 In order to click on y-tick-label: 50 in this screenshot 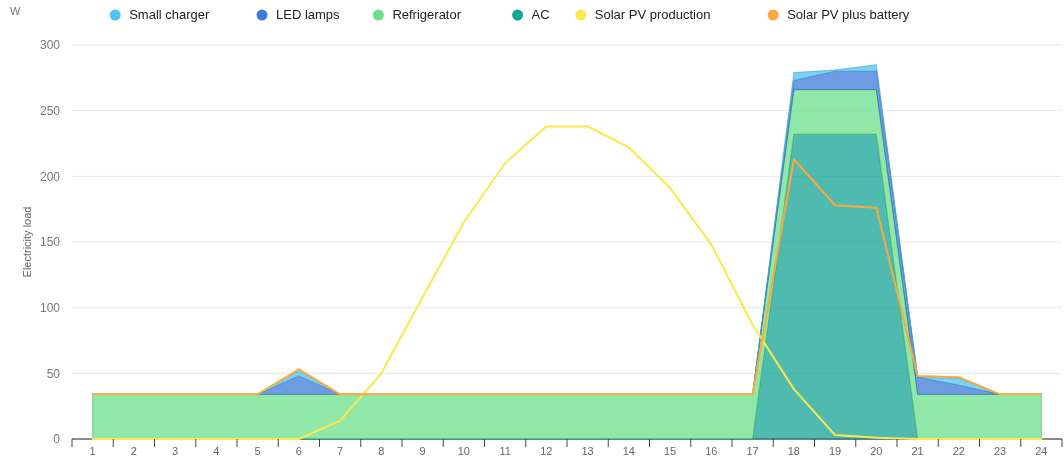, I will do `click(53, 373)`.